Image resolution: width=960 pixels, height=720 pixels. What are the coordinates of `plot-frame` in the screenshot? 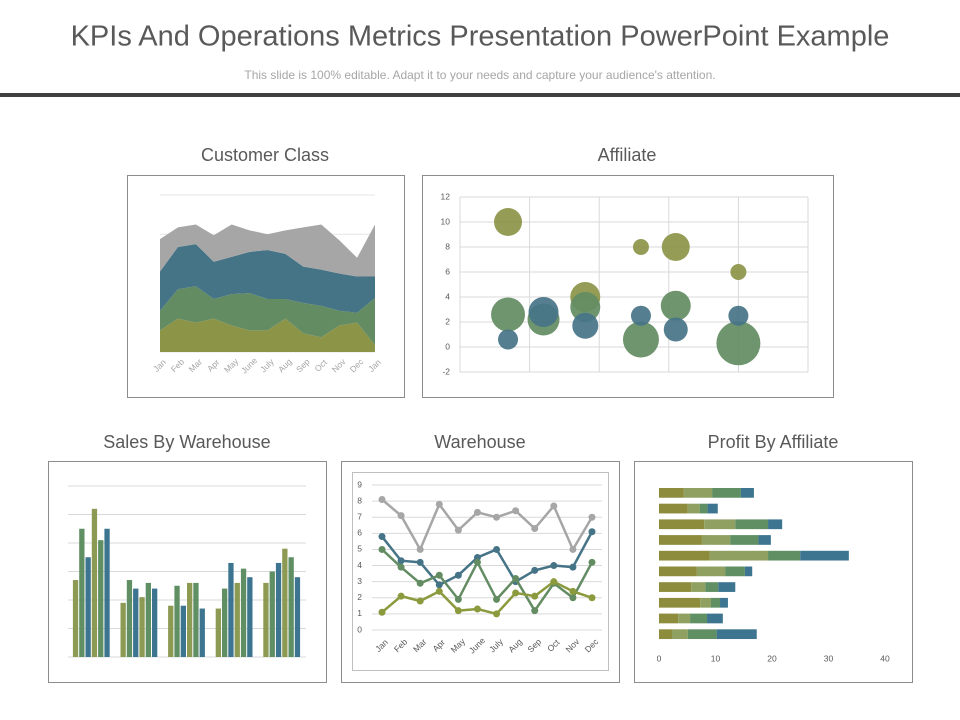 It's located at (480, 571).